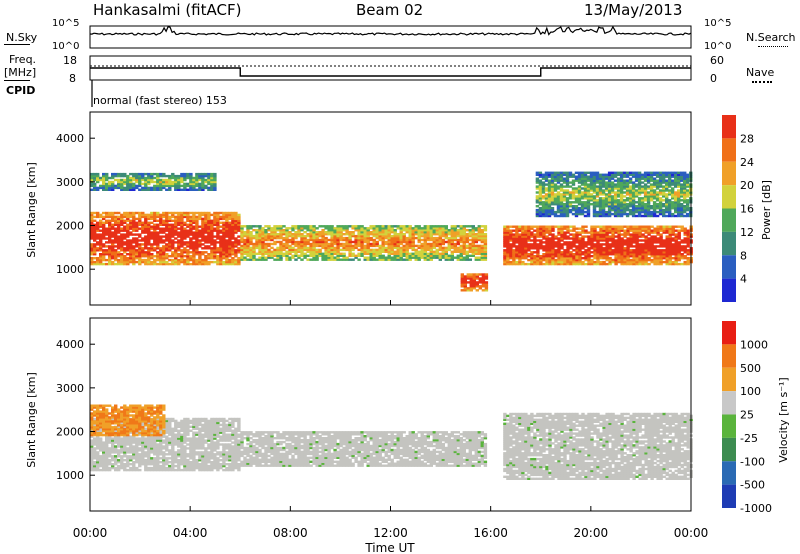  I want to click on power-cell-2064, so click(371, 255).